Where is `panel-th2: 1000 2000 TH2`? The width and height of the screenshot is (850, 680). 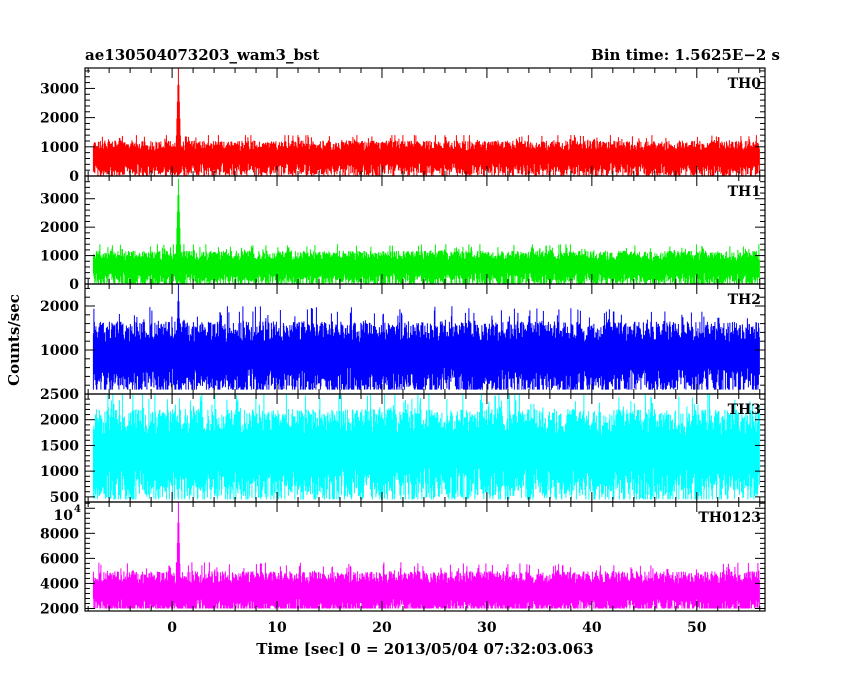
panel-th2: 1000 2000 TH2 is located at coordinates (403, 339).